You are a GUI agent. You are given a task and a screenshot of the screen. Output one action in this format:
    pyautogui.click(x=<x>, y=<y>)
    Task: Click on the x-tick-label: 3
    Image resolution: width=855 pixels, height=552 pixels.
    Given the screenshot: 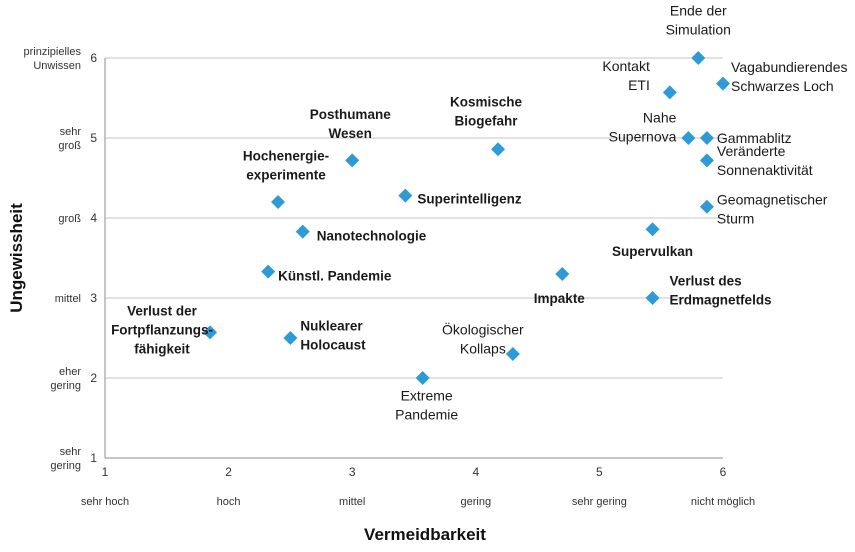 What is the action you would take?
    pyautogui.click(x=352, y=472)
    